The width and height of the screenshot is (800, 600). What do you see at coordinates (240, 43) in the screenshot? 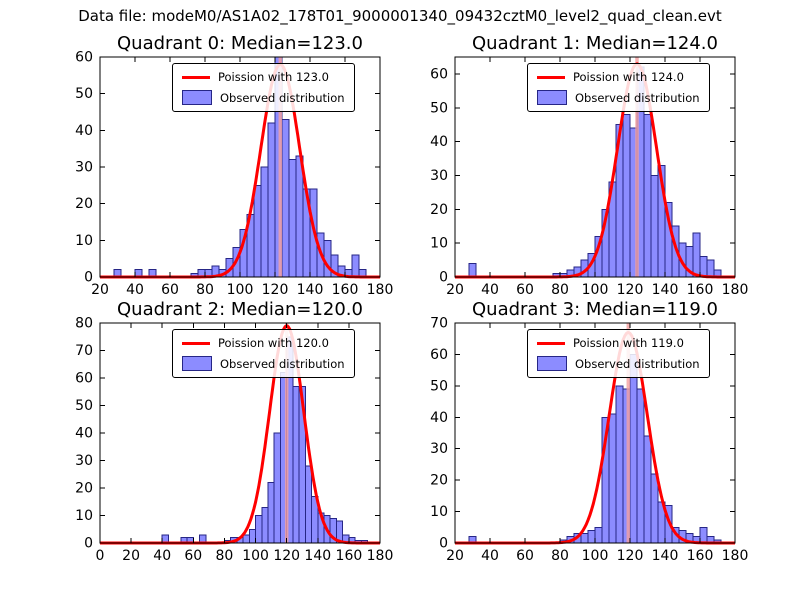
I see `subplot-title-quadrant-0: Quadrant 0: Median=123.0` at bounding box center [240, 43].